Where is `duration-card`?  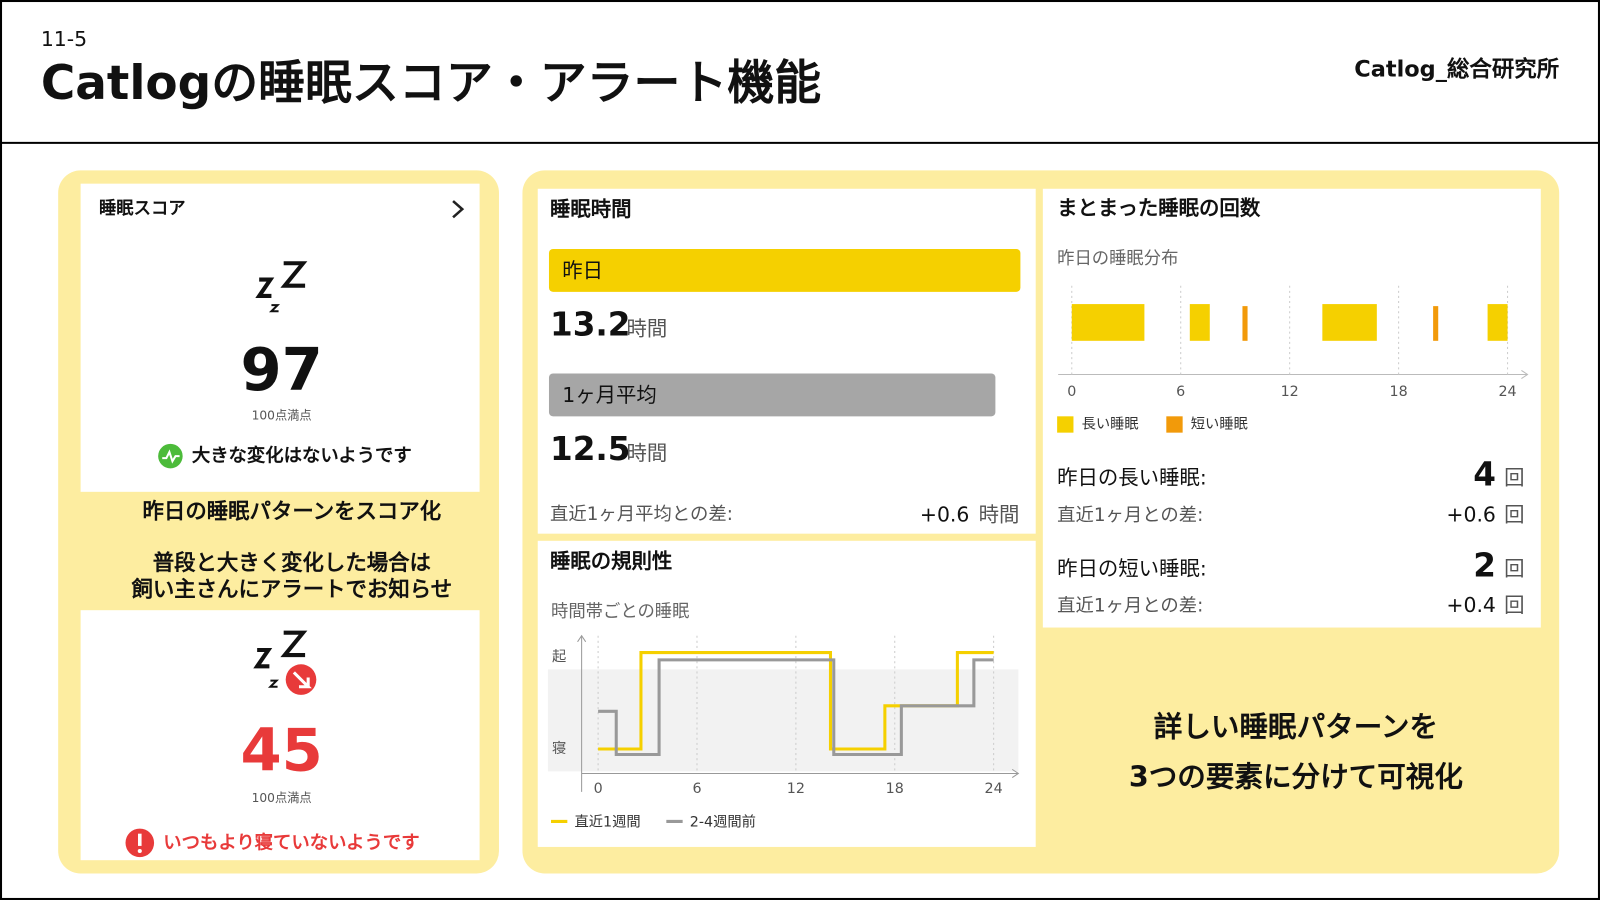 duration-card is located at coordinates (786, 361).